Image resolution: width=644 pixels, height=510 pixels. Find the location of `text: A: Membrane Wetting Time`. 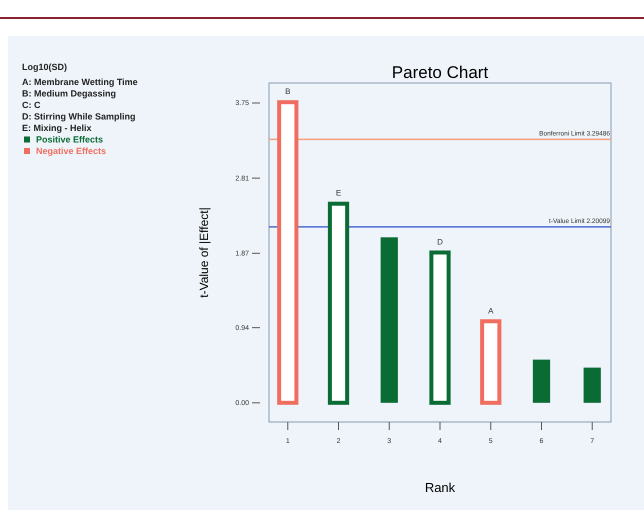

text: A: Membrane Wetting Time is located at coordinates (80, 82).